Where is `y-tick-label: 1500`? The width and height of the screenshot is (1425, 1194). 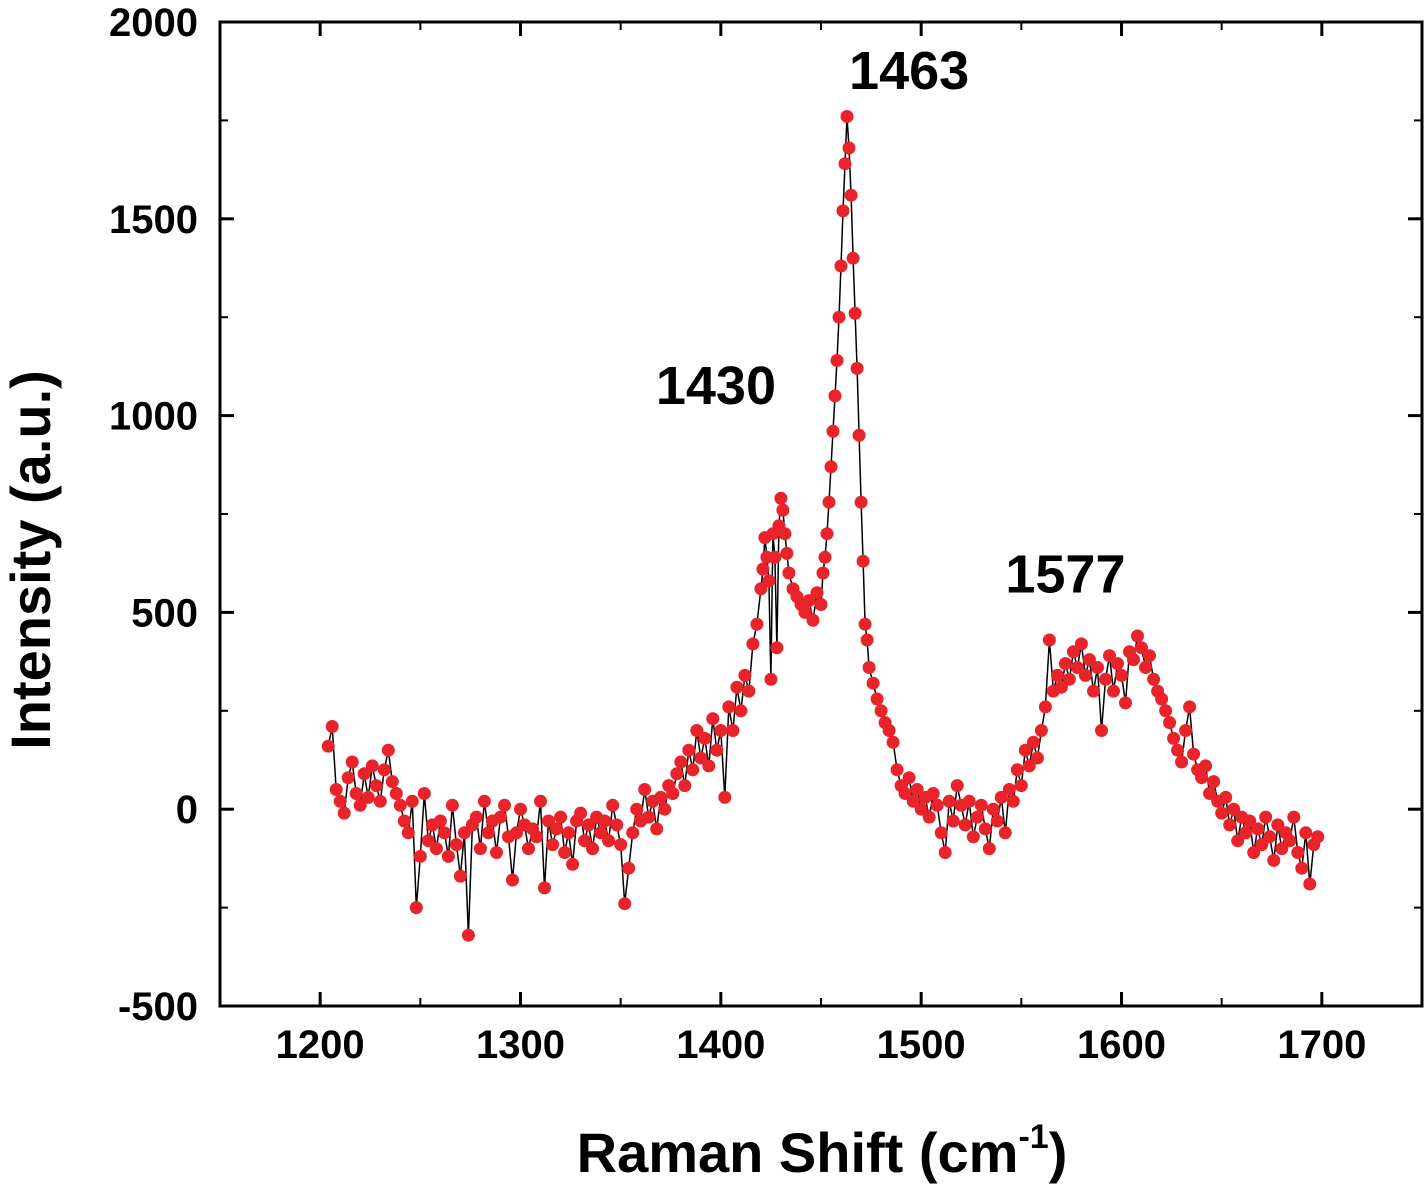 y-tick-label: 1500 is located at coordinates (153, 220).